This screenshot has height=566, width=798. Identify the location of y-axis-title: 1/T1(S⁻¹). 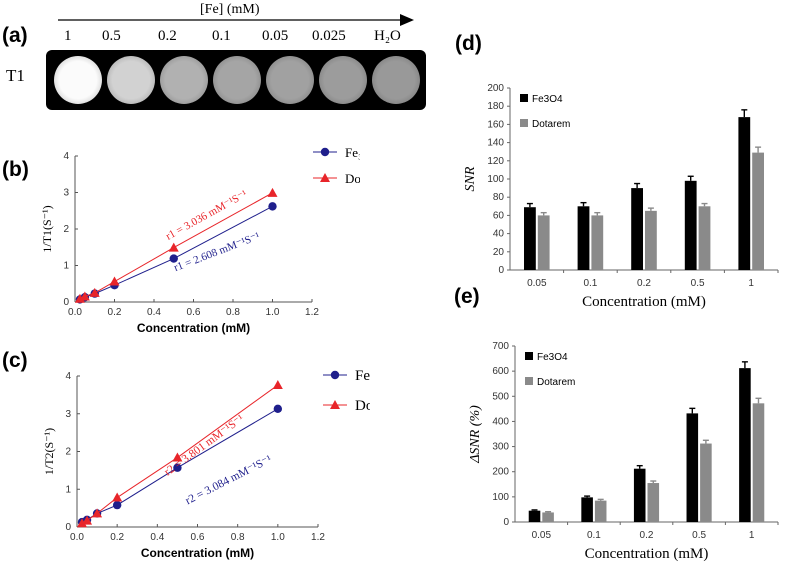
(47, 228).